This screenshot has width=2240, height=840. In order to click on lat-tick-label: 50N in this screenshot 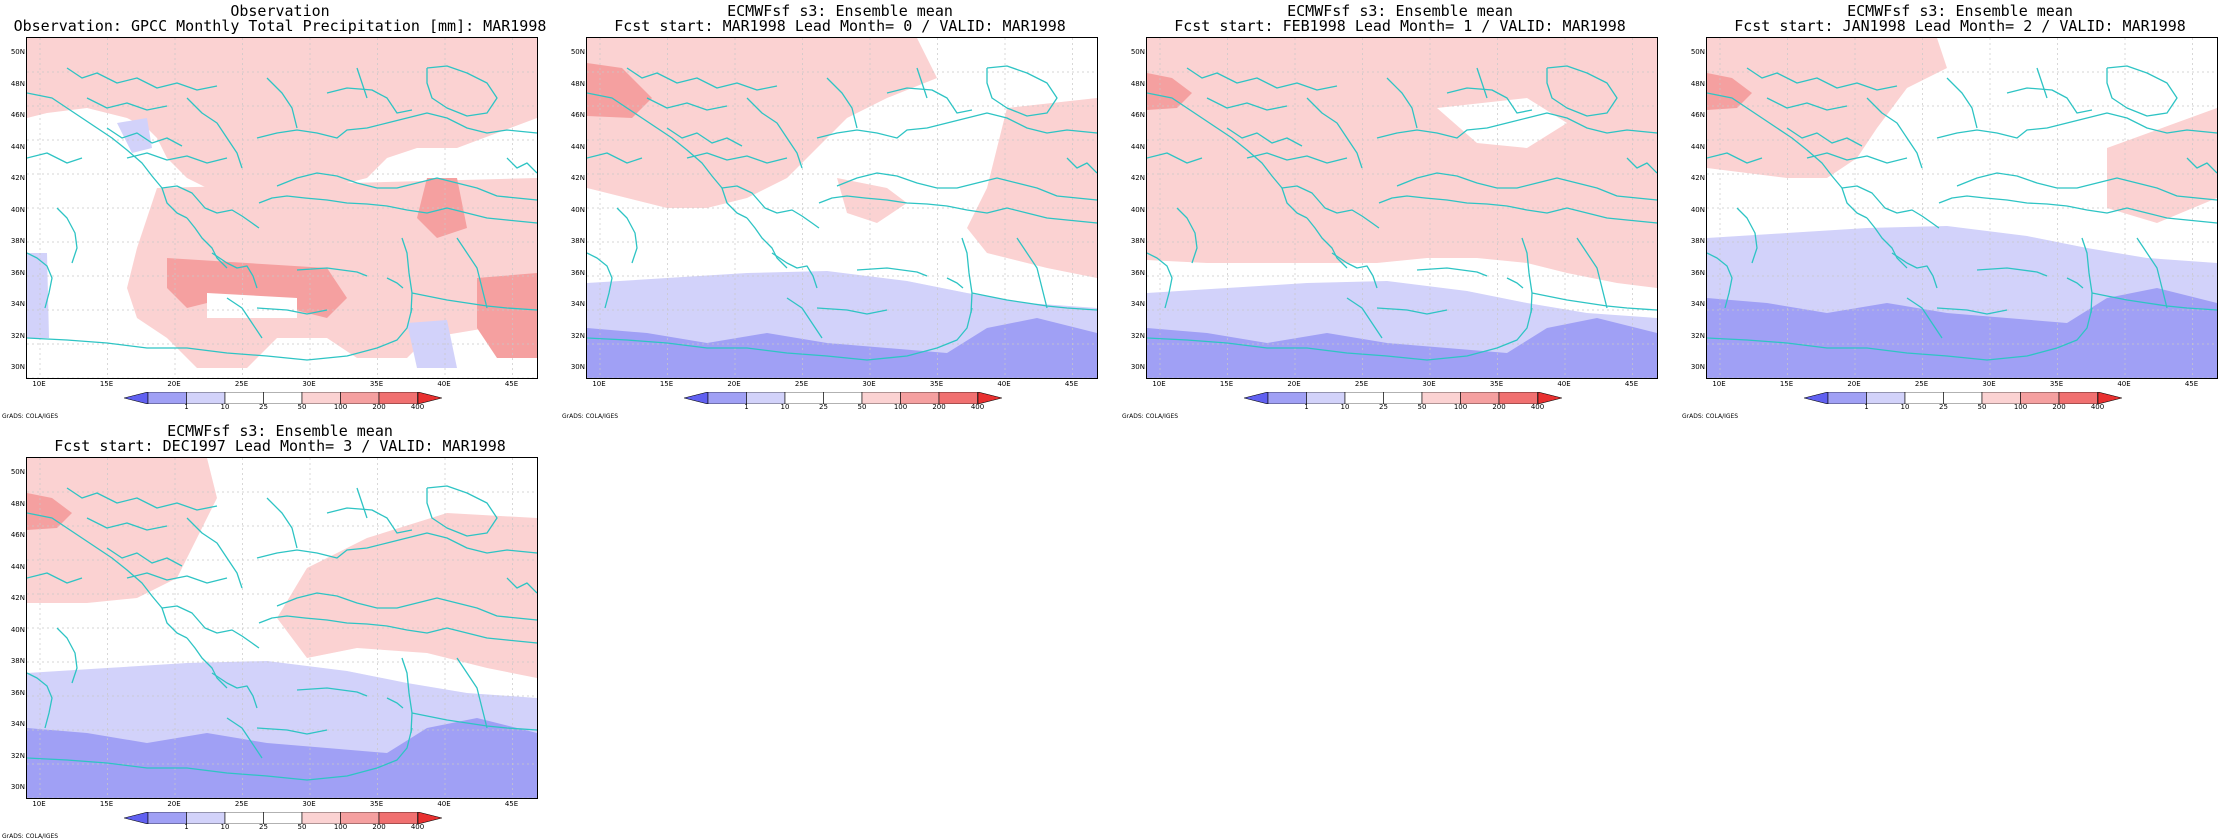, I will do `click(17, 472)`.